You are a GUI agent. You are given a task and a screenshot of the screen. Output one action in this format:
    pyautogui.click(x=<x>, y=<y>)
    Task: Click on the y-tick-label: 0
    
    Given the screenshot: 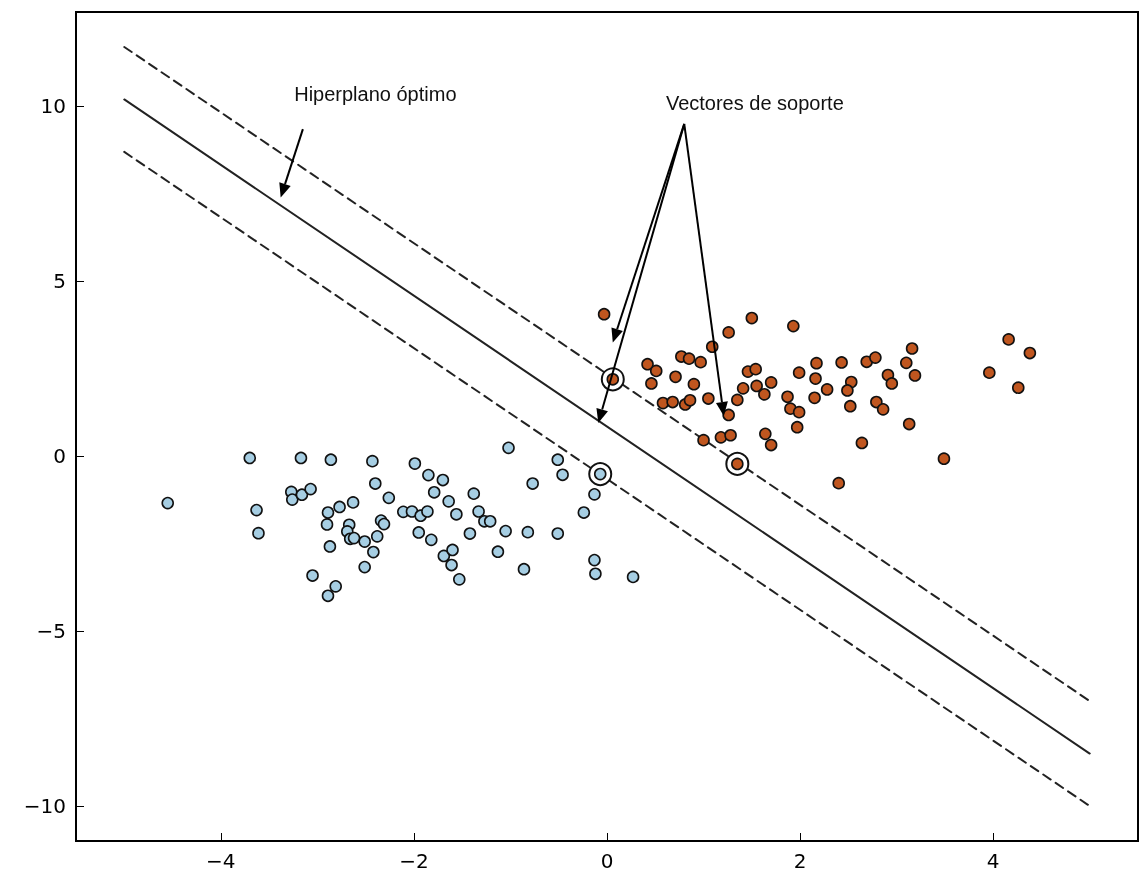 What is the action you would take?
    pyautogui.click(x=59, y=456)
    